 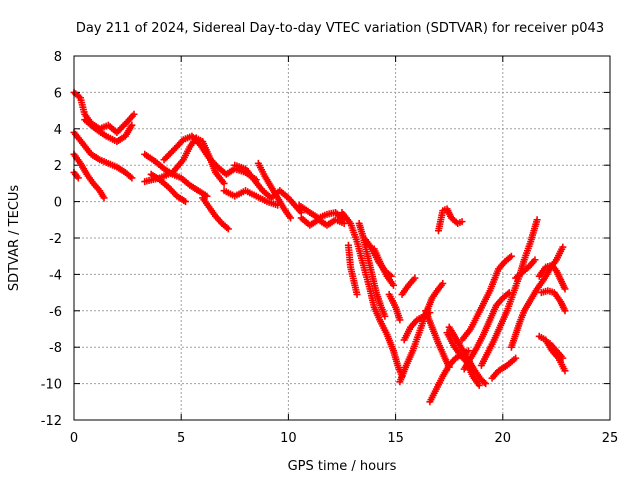 I want to click on y-tick-label: -10, so click(x=51, y=385).